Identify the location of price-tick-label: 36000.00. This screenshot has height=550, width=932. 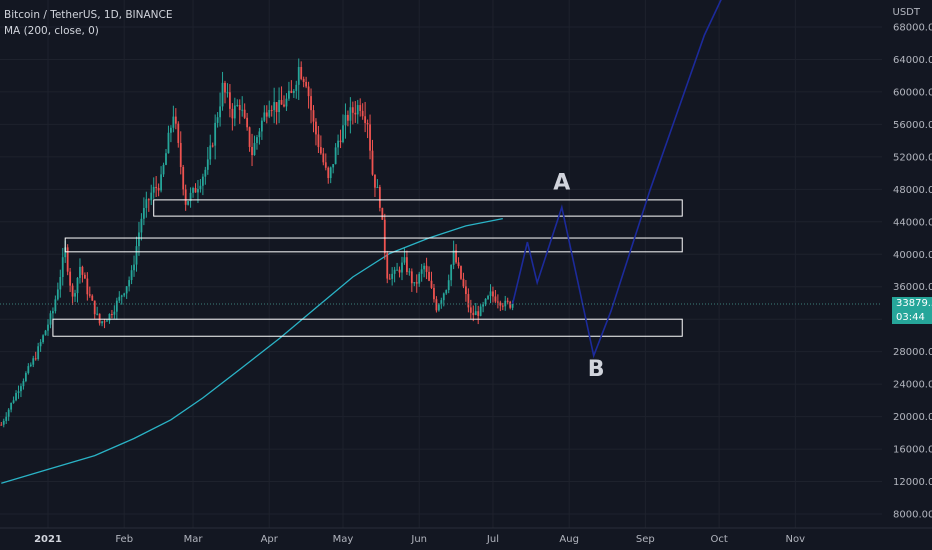
(912, 287).